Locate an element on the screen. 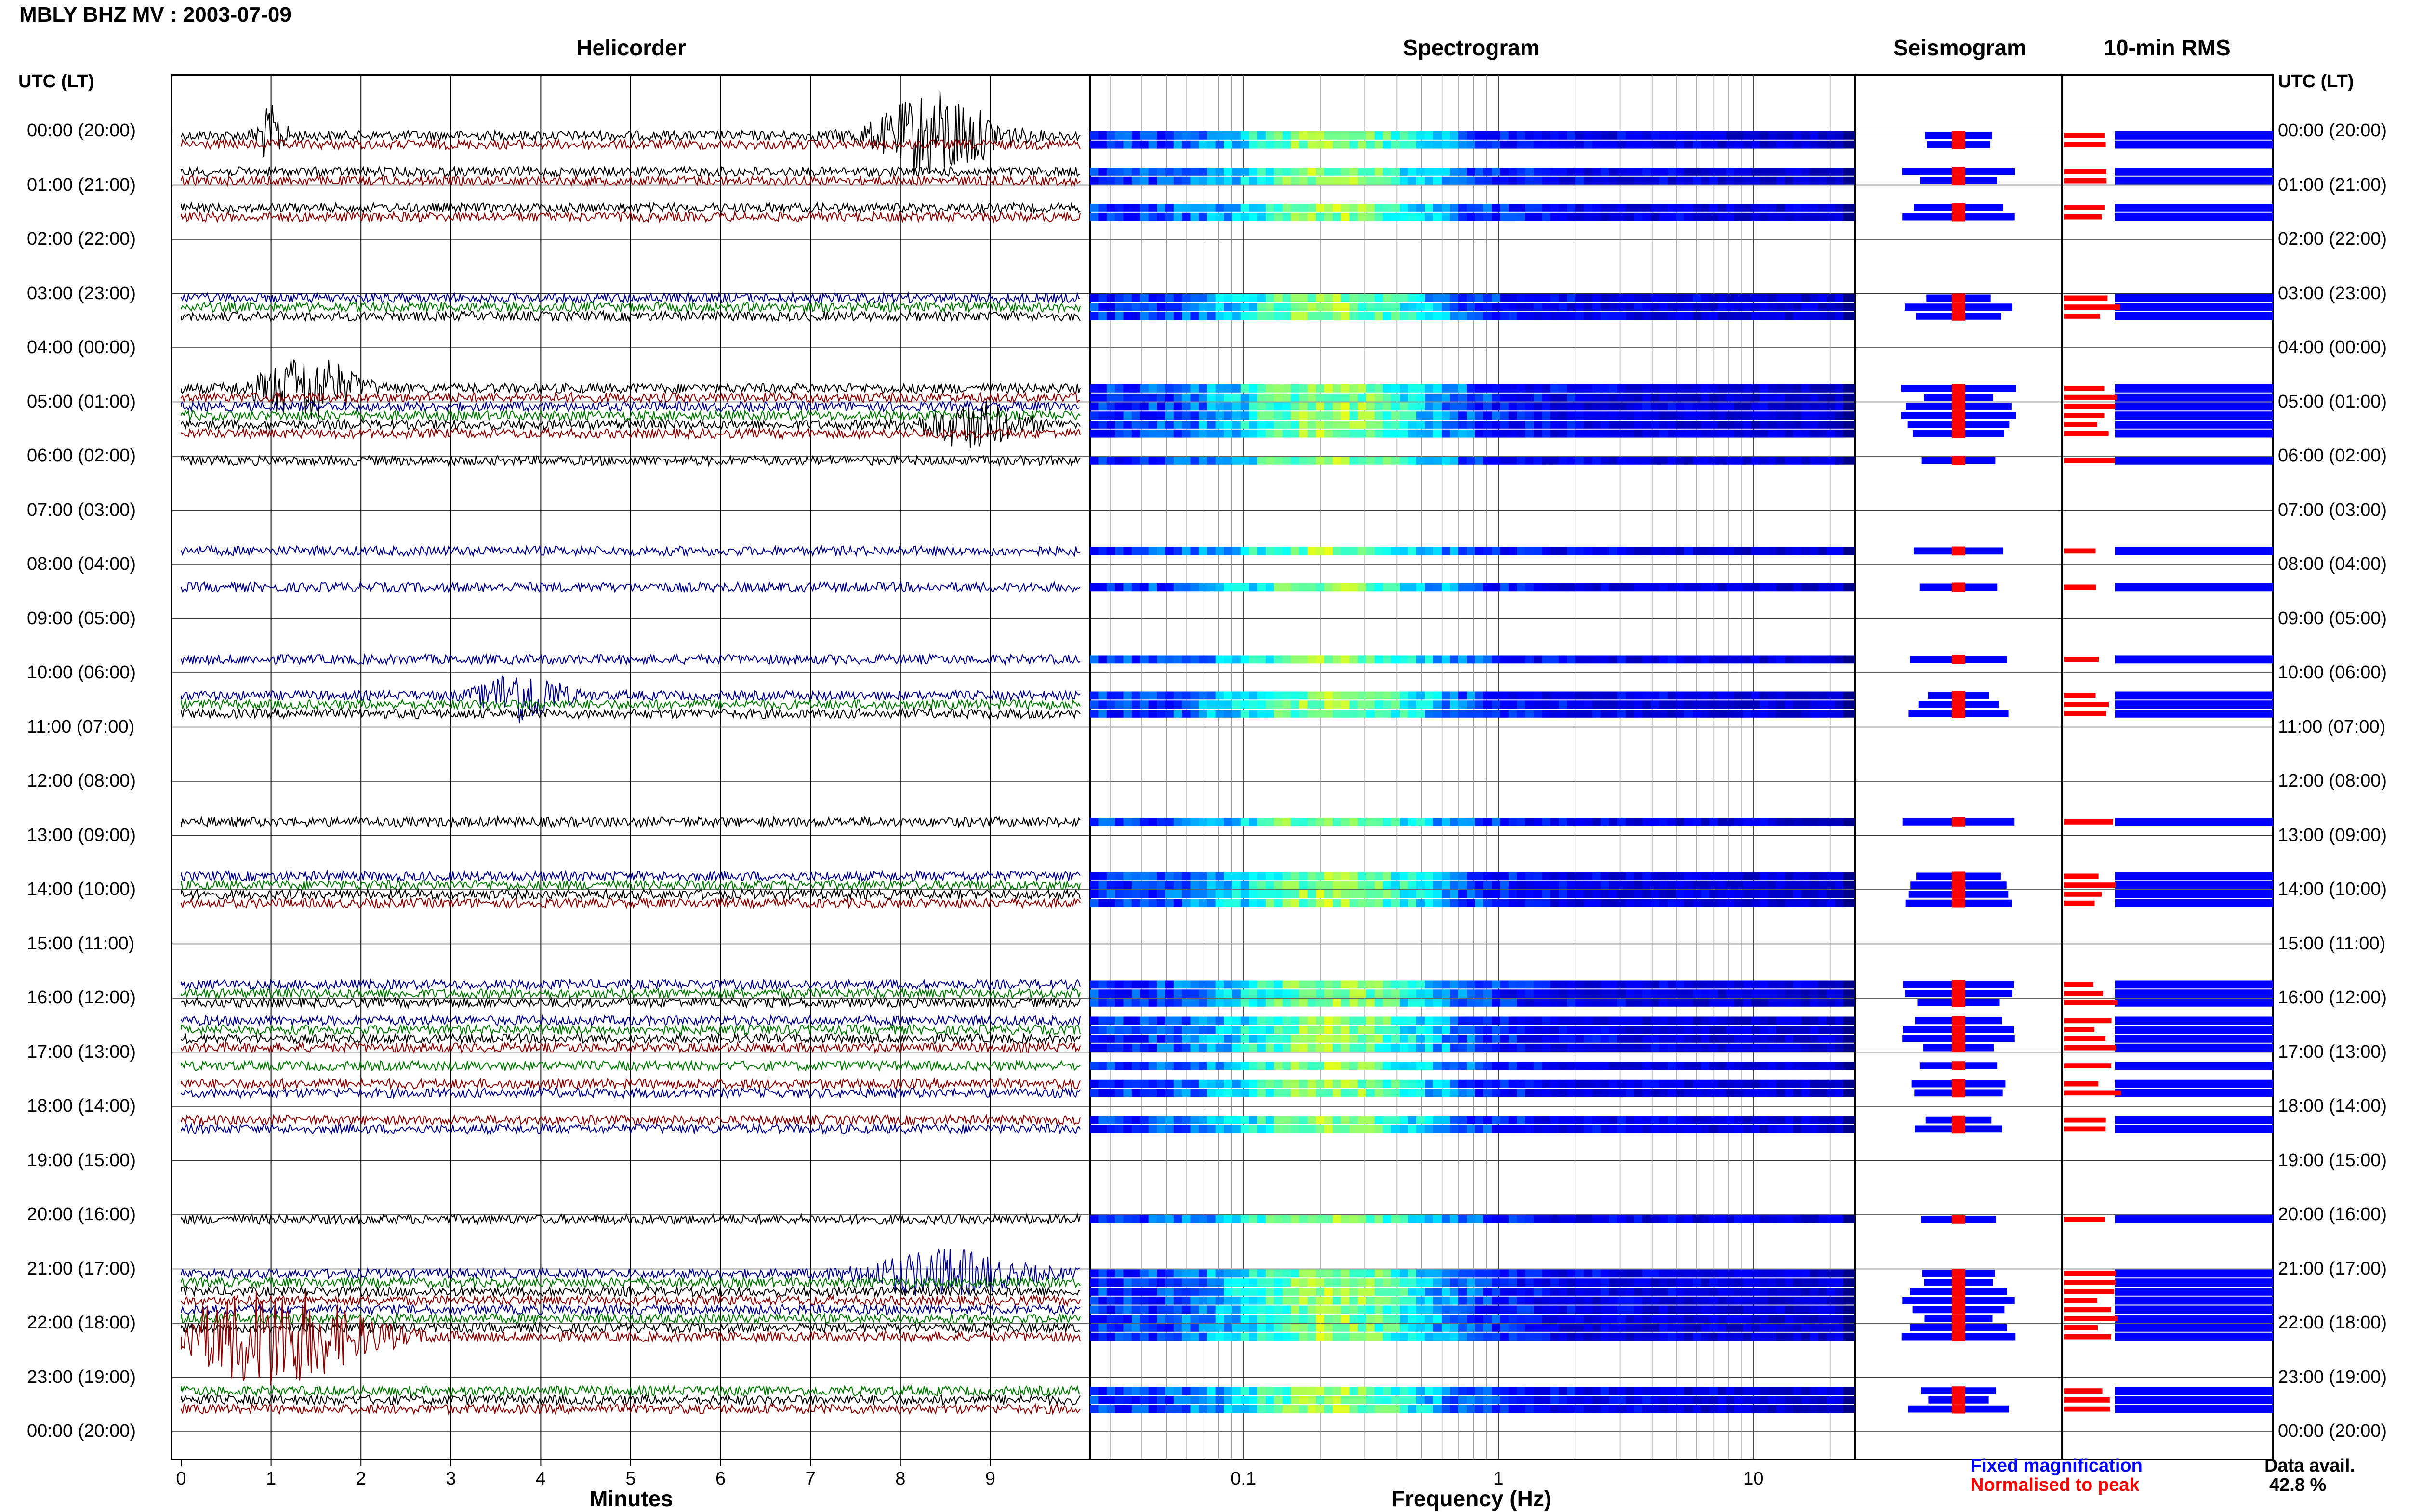  seismogram-normalised-envelope is located at coordinates (1958, 424).